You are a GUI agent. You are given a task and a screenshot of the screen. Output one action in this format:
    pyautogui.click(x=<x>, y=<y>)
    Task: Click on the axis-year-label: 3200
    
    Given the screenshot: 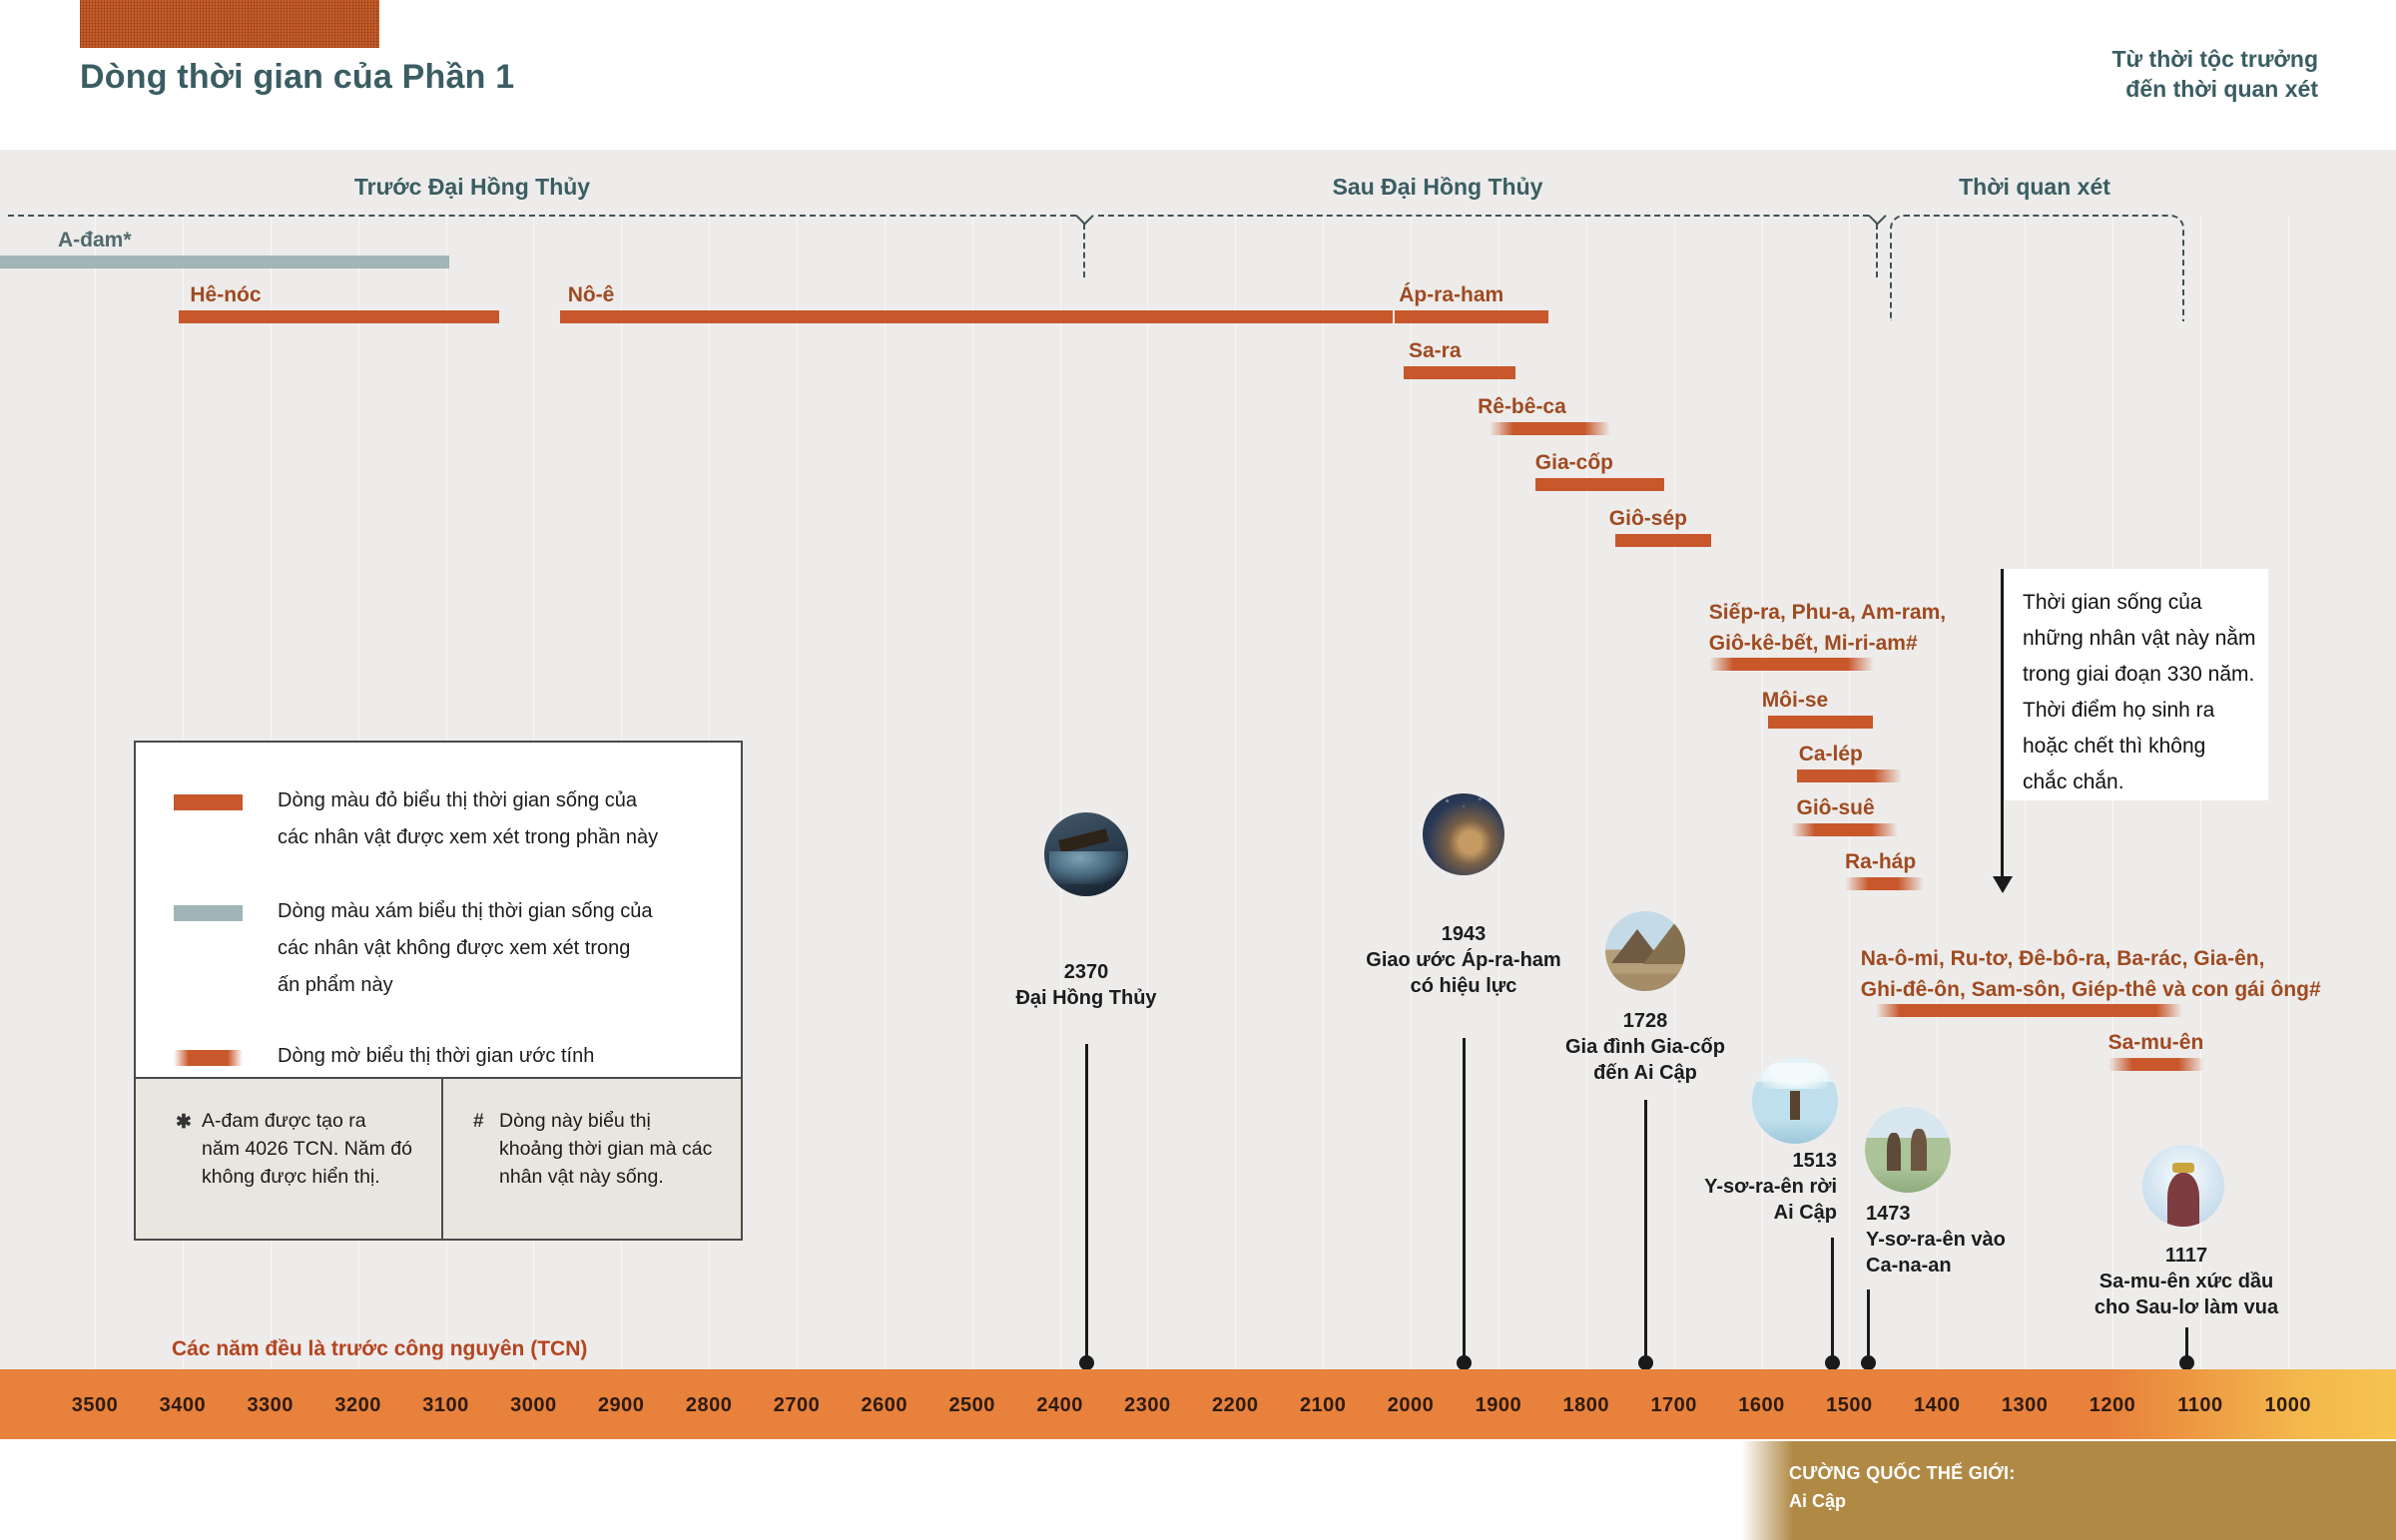 What is the action you would take?
    pyautogui.click(x=357, y=1405)
    